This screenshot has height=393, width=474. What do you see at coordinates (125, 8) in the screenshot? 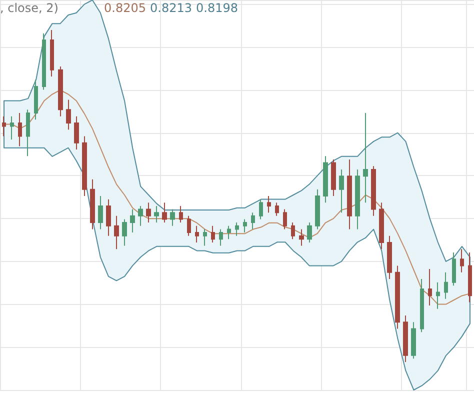
I see `text: 0.8205` at bounding box center [125, 8].